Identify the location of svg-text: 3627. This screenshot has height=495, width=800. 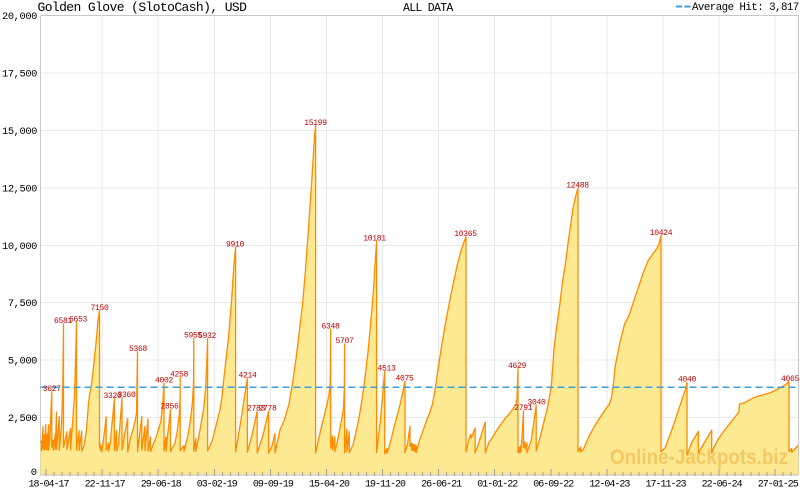
(52, 389).